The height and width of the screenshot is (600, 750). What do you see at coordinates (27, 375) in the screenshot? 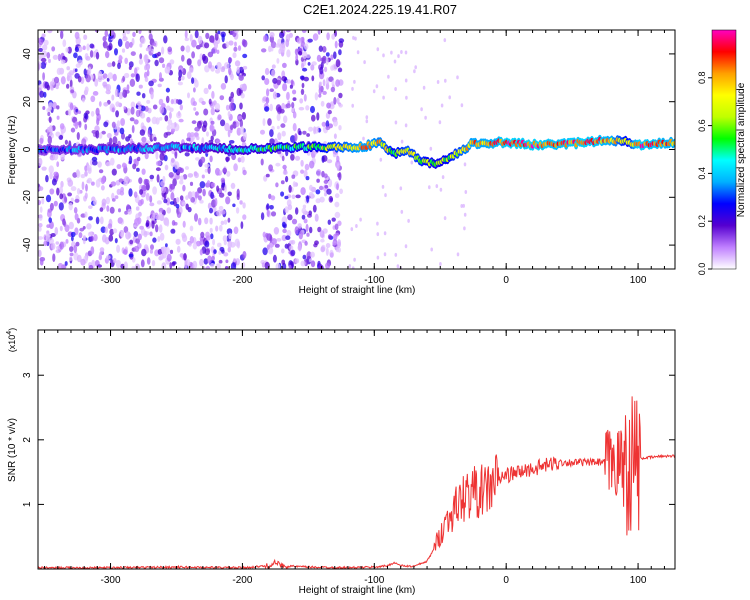
I see `y-tick-label: 3` at bounding box center [27, 375].